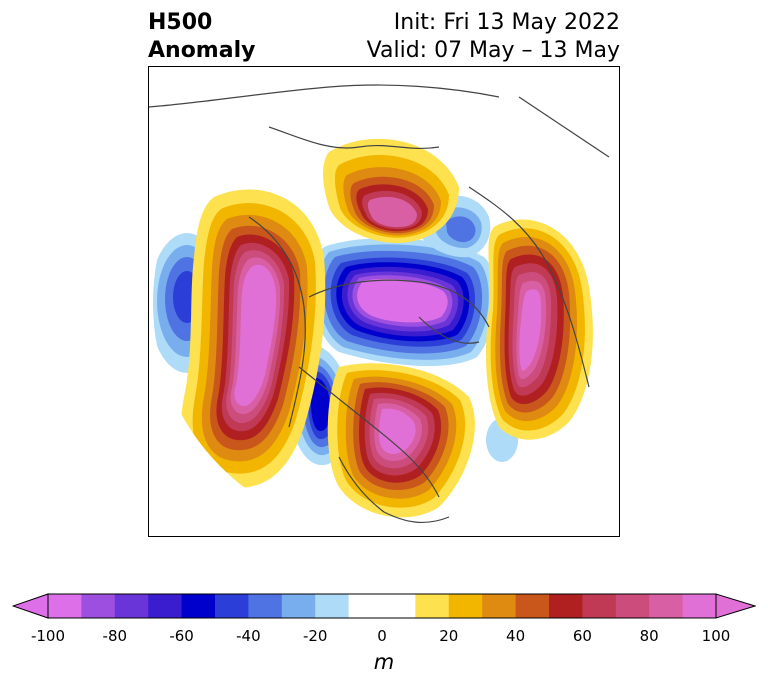 The image size is (768, 686). I want to click on siberia-high-anomaly, so click(391, 190).